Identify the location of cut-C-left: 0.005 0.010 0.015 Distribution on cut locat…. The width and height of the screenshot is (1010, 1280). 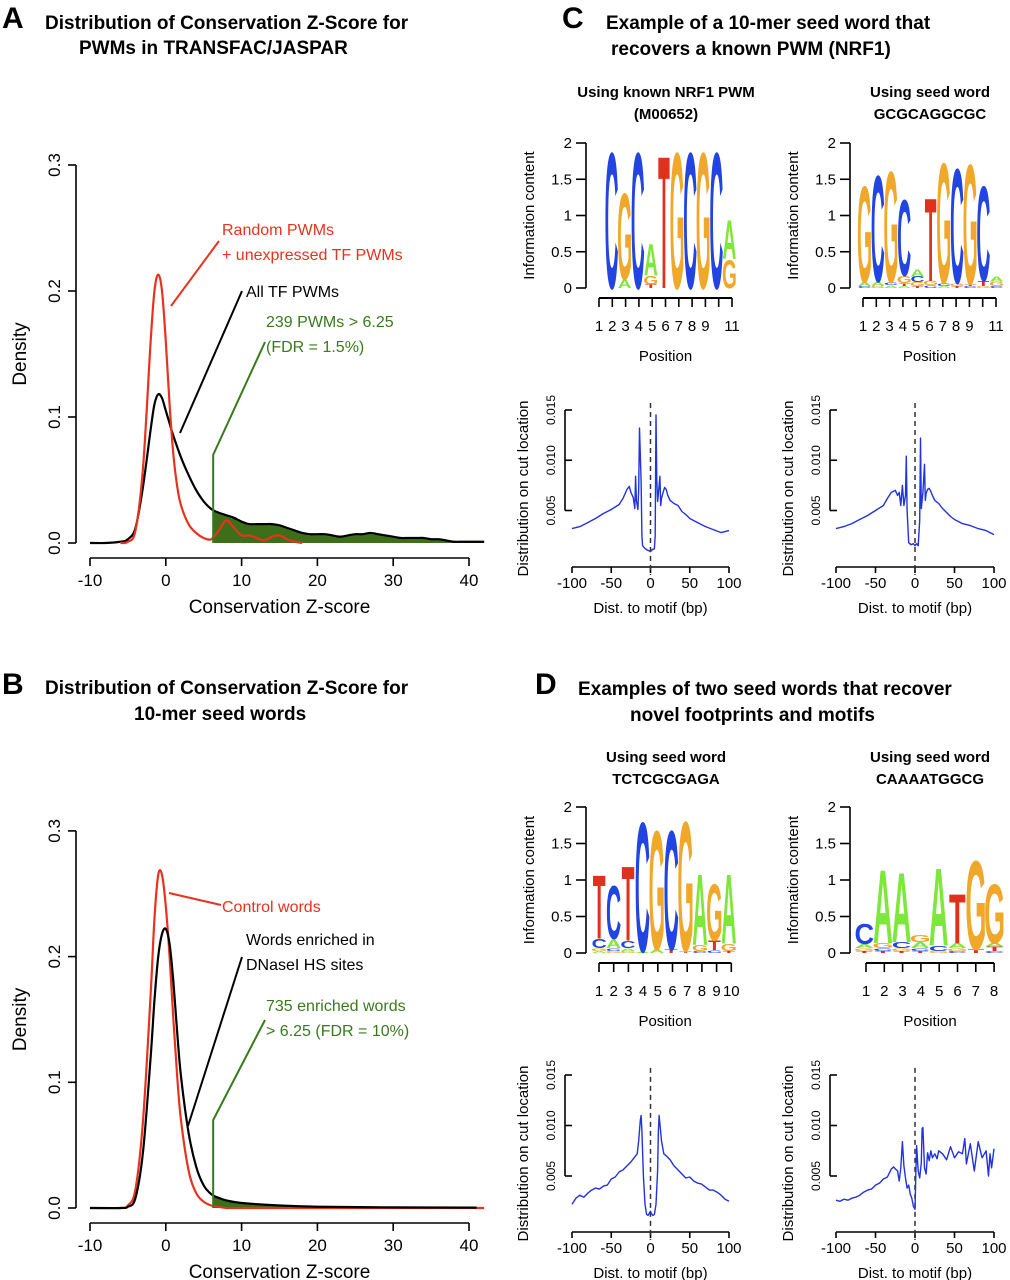
(628, 506).